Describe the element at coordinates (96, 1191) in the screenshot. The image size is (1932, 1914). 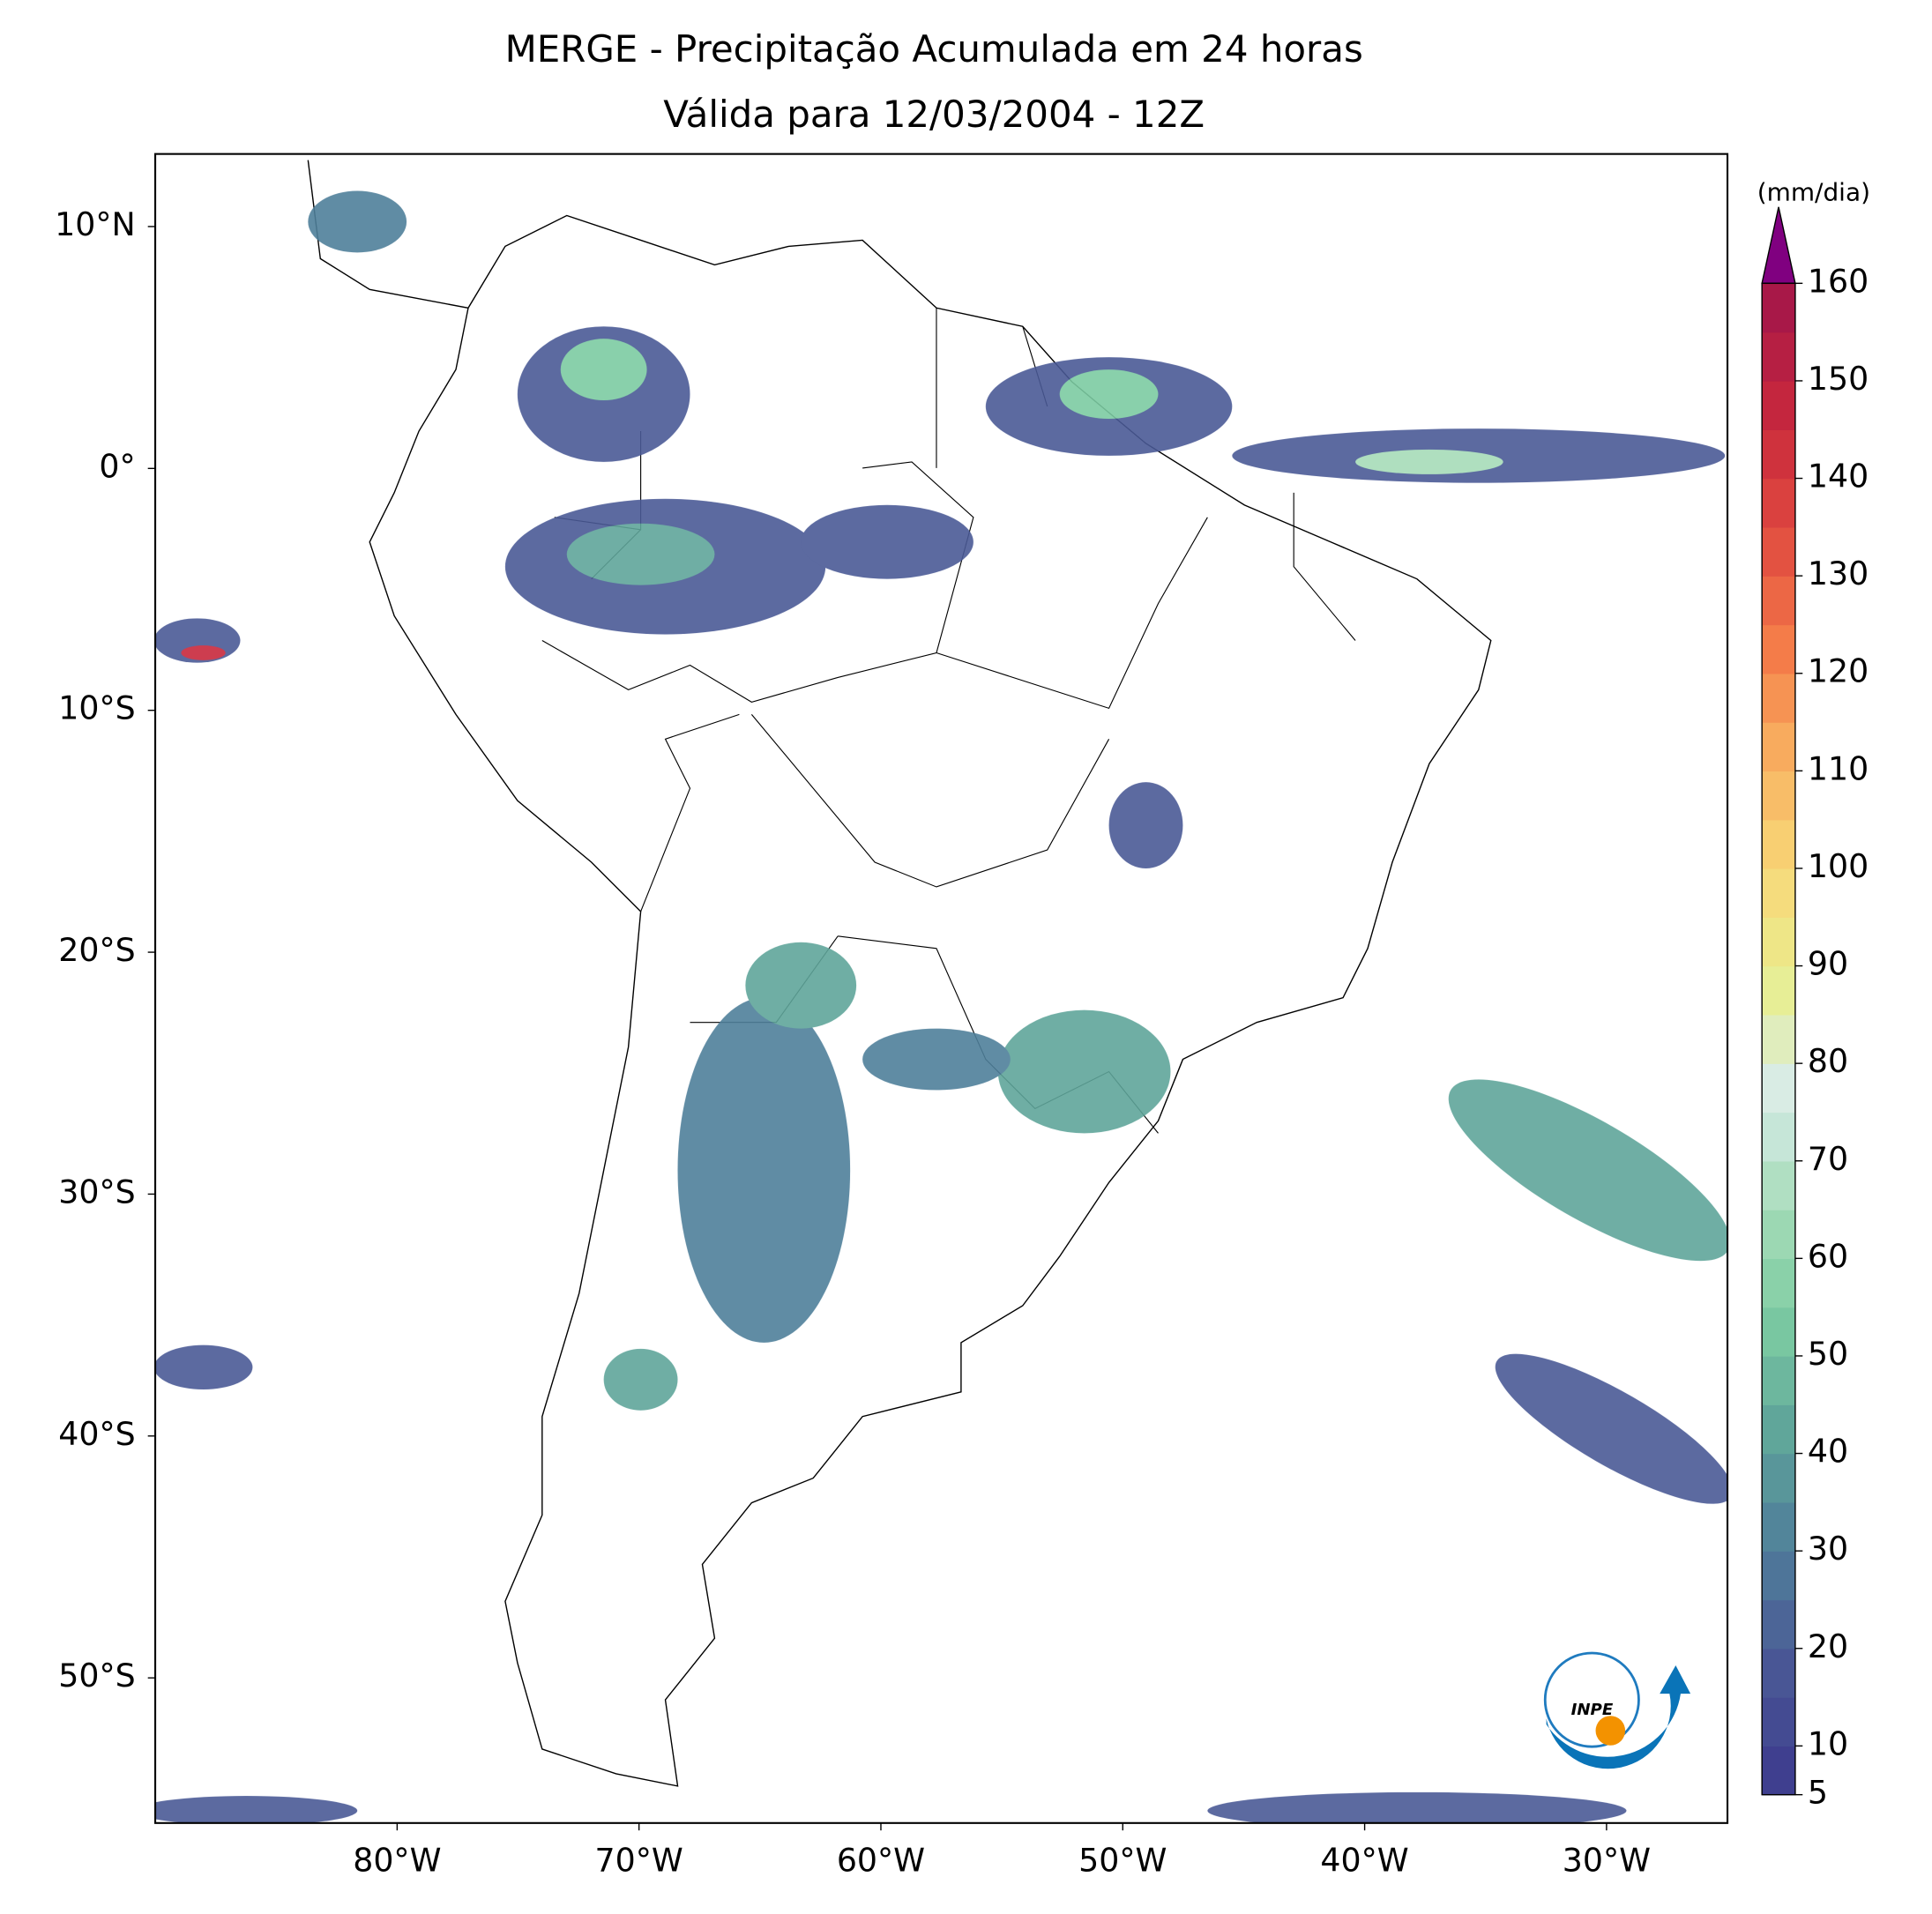
I see `y-tick-label: 30°S` at that location.